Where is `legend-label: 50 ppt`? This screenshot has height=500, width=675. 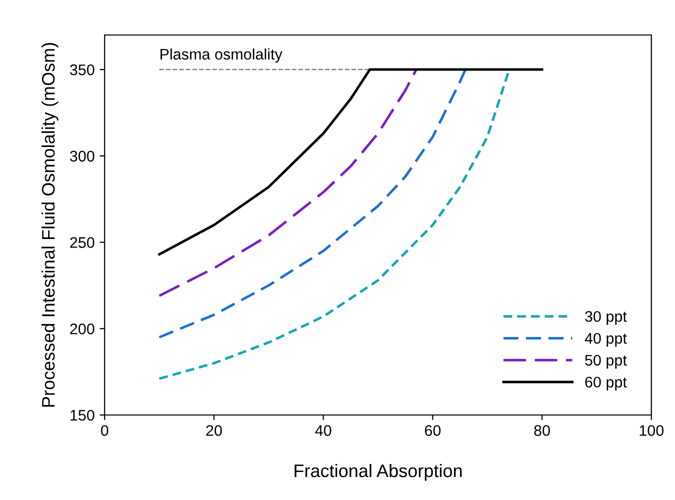
legend-label: 50 ppt is located at coordinates (606, 361).